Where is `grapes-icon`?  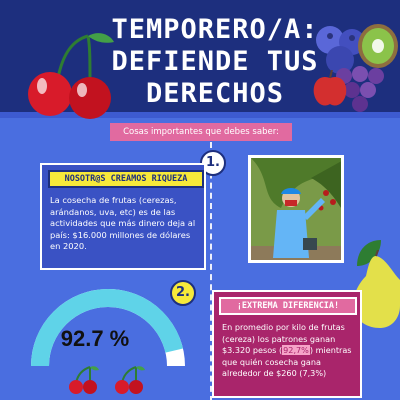
grapes-icon is located at coordinates (360, 89).